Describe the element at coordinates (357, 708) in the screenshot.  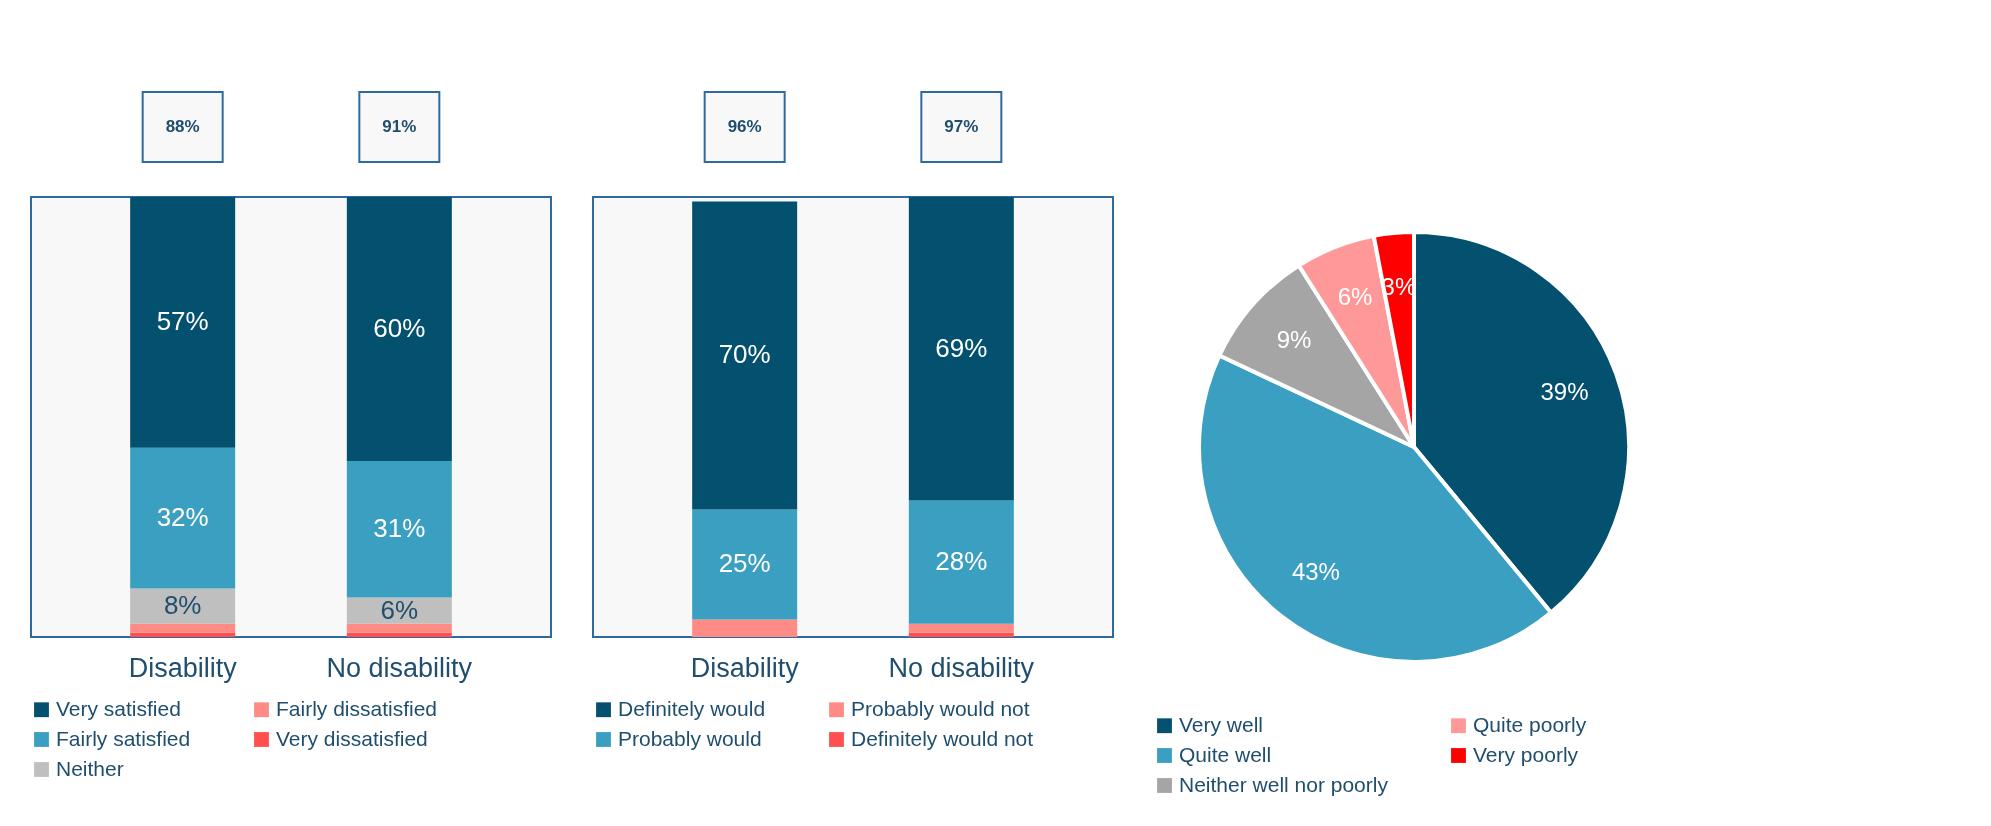
I see `legend-label: Fairly dissatisfied` at that location.